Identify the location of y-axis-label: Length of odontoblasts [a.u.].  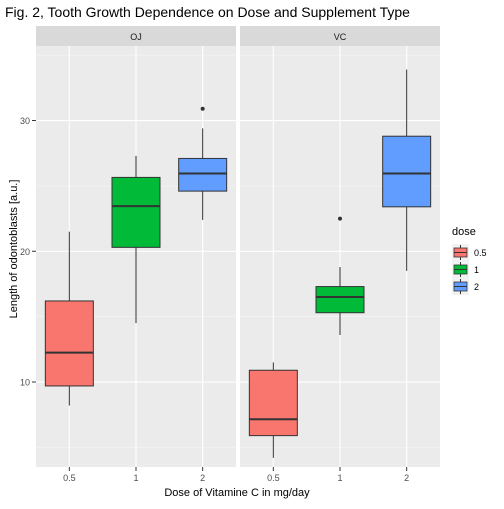
(14, 249).